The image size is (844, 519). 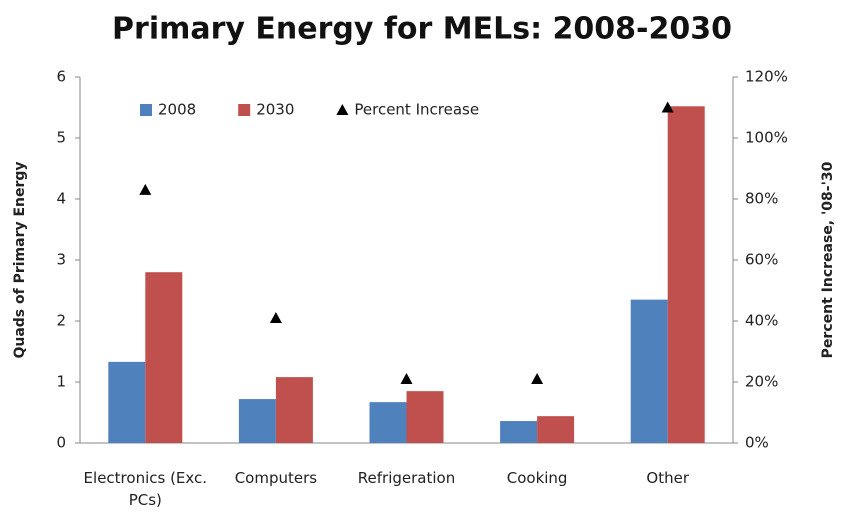 What do you see at coordinates (61, 260) in the screenshot?
I see `y-tick-label: 3` at bounding box center [61, 260].